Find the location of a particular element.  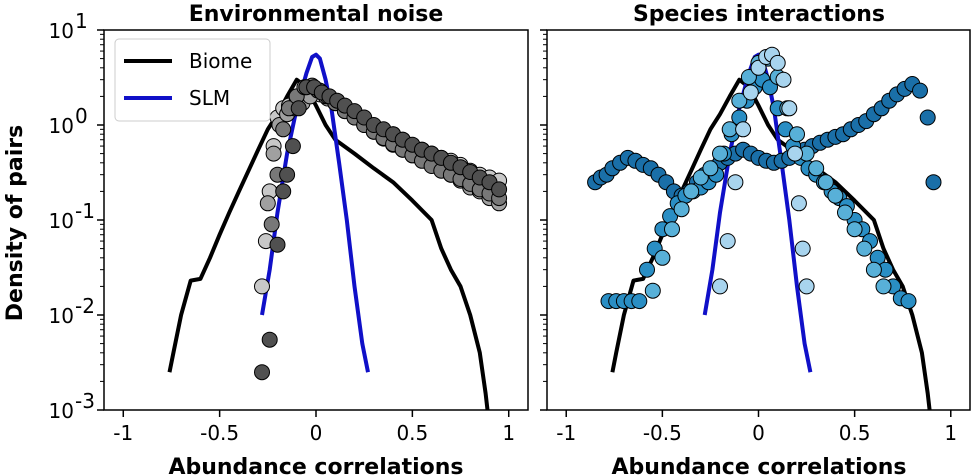

y-tick-exponent: -1 is located at coordinates (85, 211).